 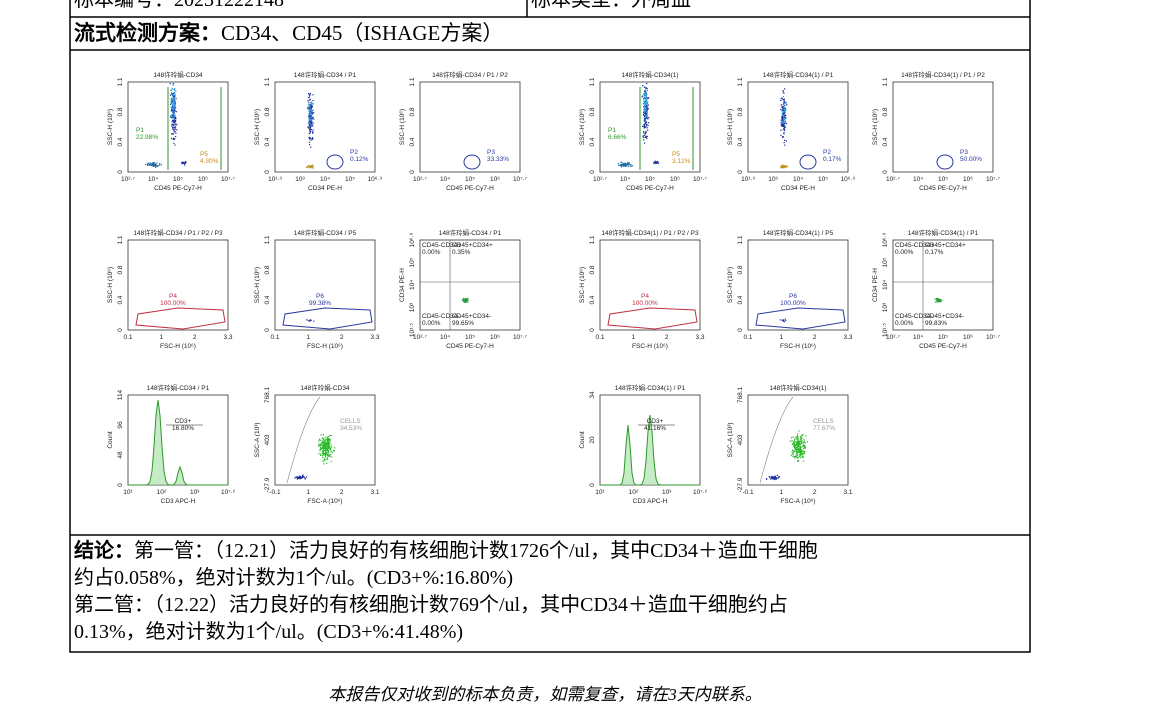 I want to click on x-tick-label: 0.1, so click(x=747, y=337).